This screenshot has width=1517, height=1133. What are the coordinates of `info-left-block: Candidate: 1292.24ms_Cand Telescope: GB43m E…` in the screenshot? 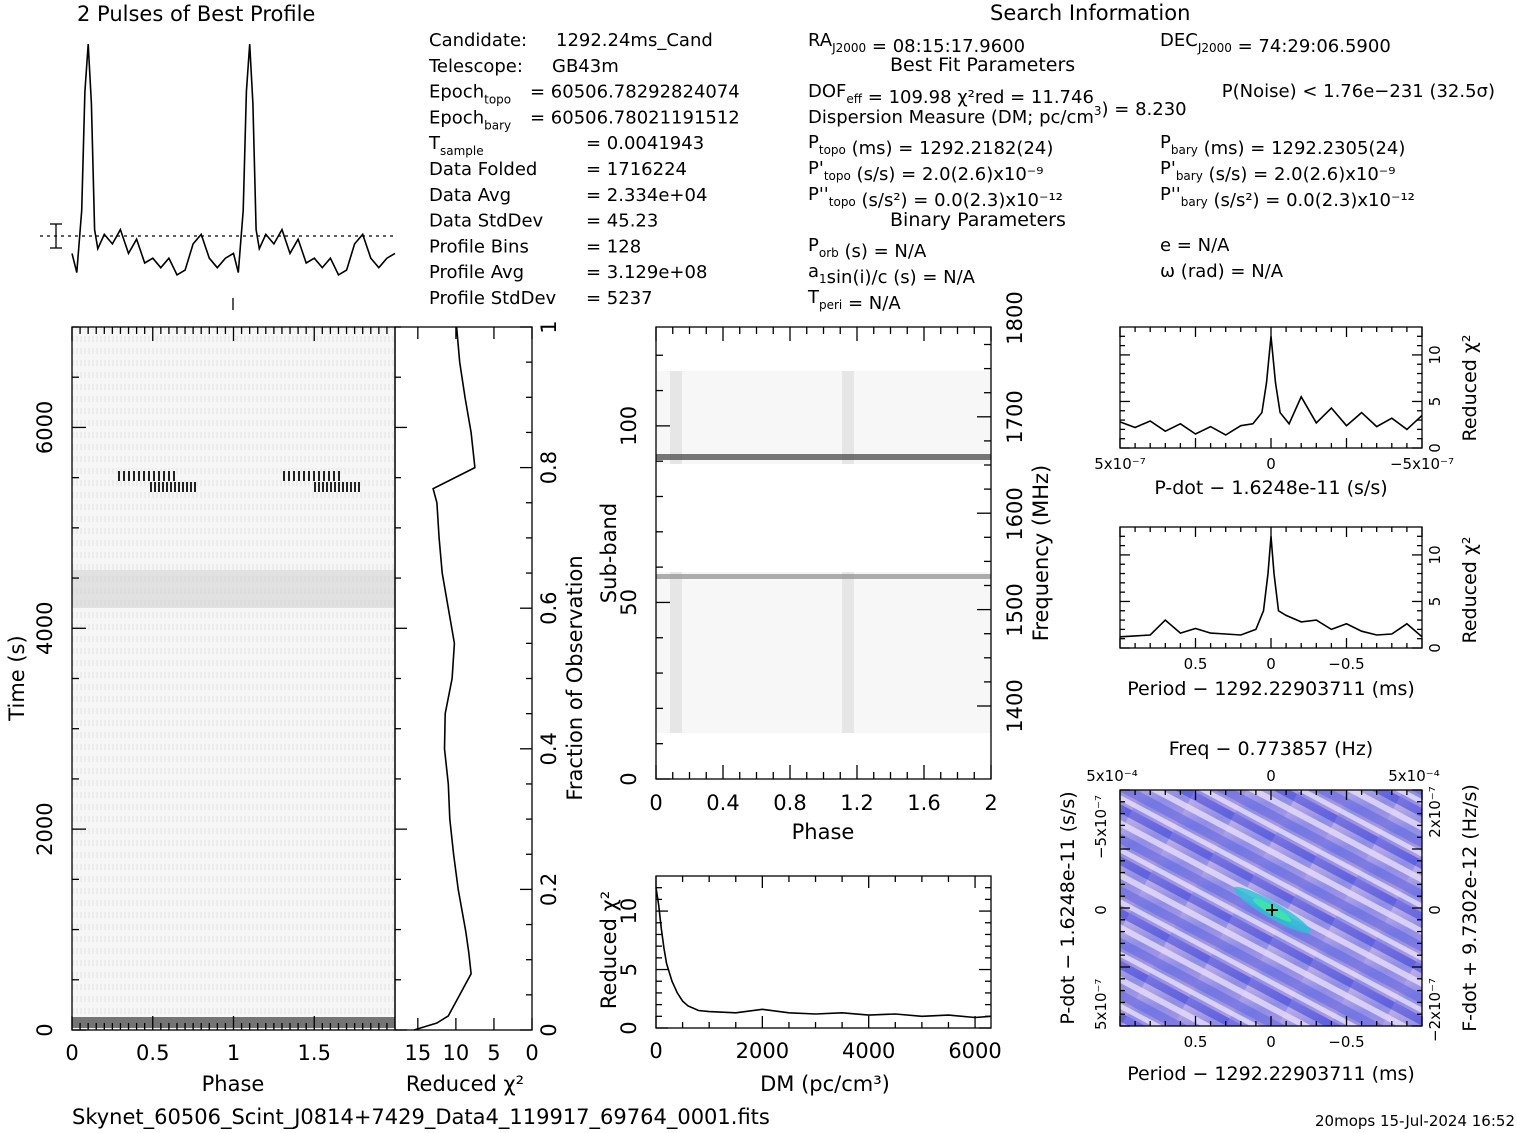 It's located at (584, 169).